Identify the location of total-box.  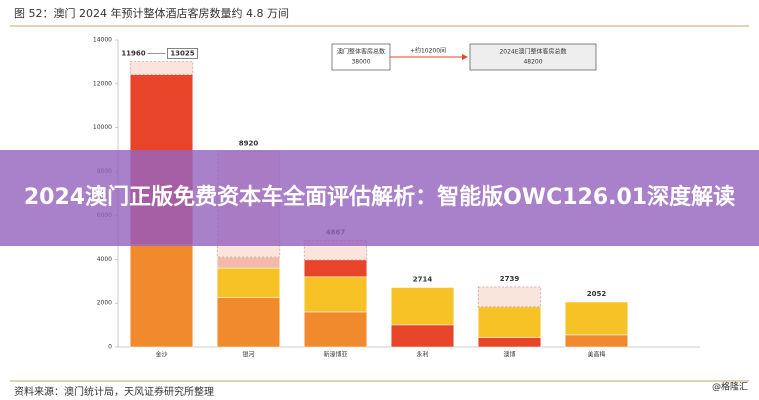
(182, 53).